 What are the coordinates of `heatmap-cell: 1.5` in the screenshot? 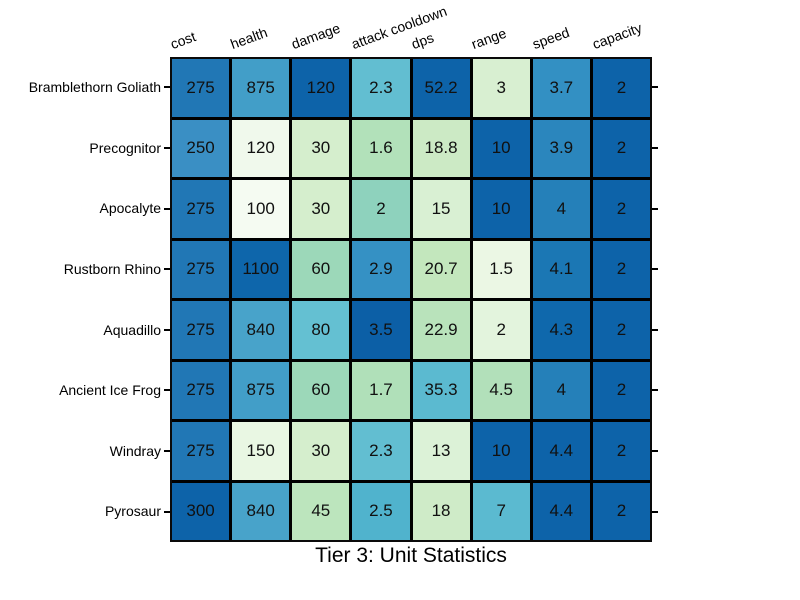 It's located at (501, 269).